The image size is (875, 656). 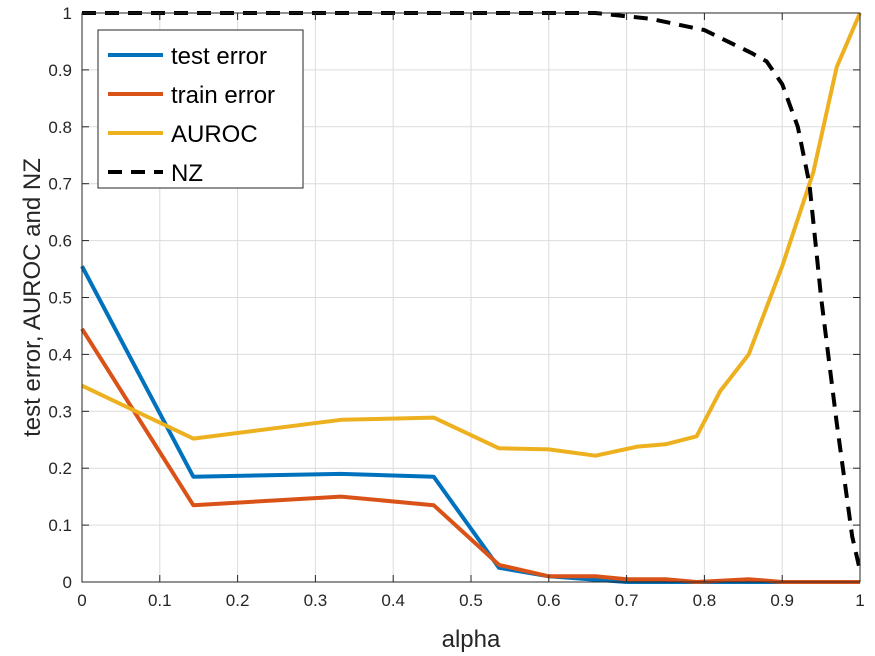 I want to click on x-tick-label: 1, so click(x=859, y=600).